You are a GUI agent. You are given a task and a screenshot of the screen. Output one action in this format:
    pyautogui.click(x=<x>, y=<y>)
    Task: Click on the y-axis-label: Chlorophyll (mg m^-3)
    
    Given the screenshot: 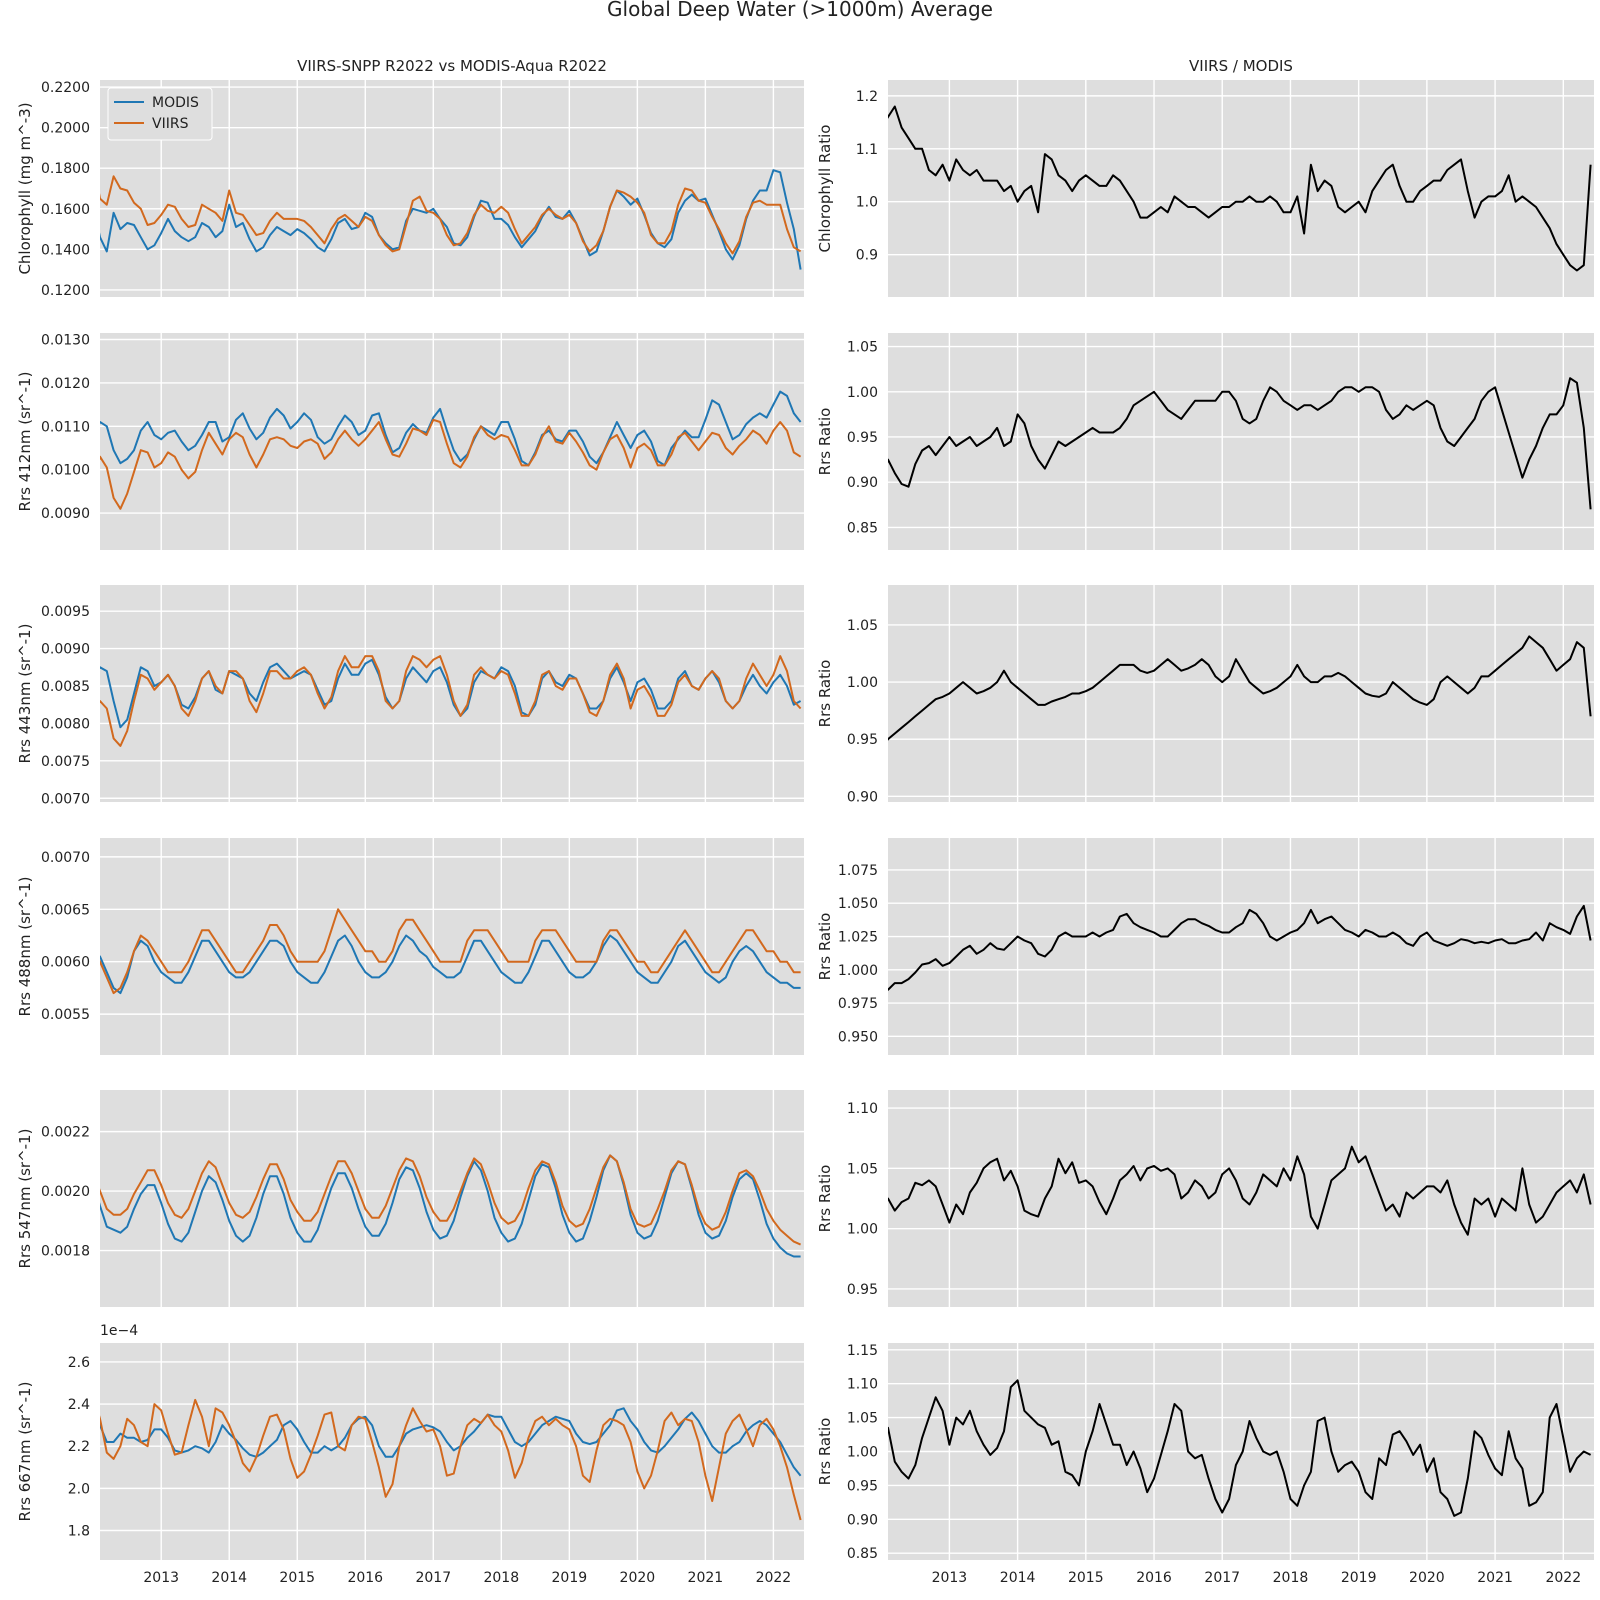 What is the action you would take?
    pyautogui.click(x=25, y=188)
    